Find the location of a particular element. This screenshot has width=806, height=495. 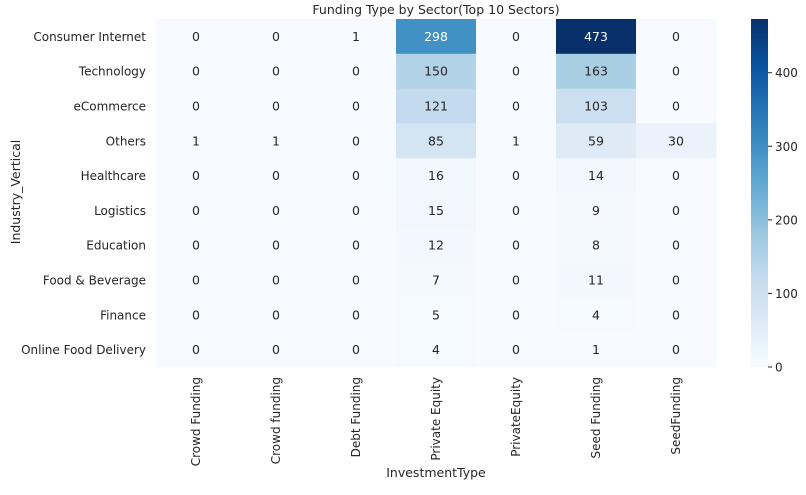

cell-value-label: 121 is located at coordinates (436, 106).